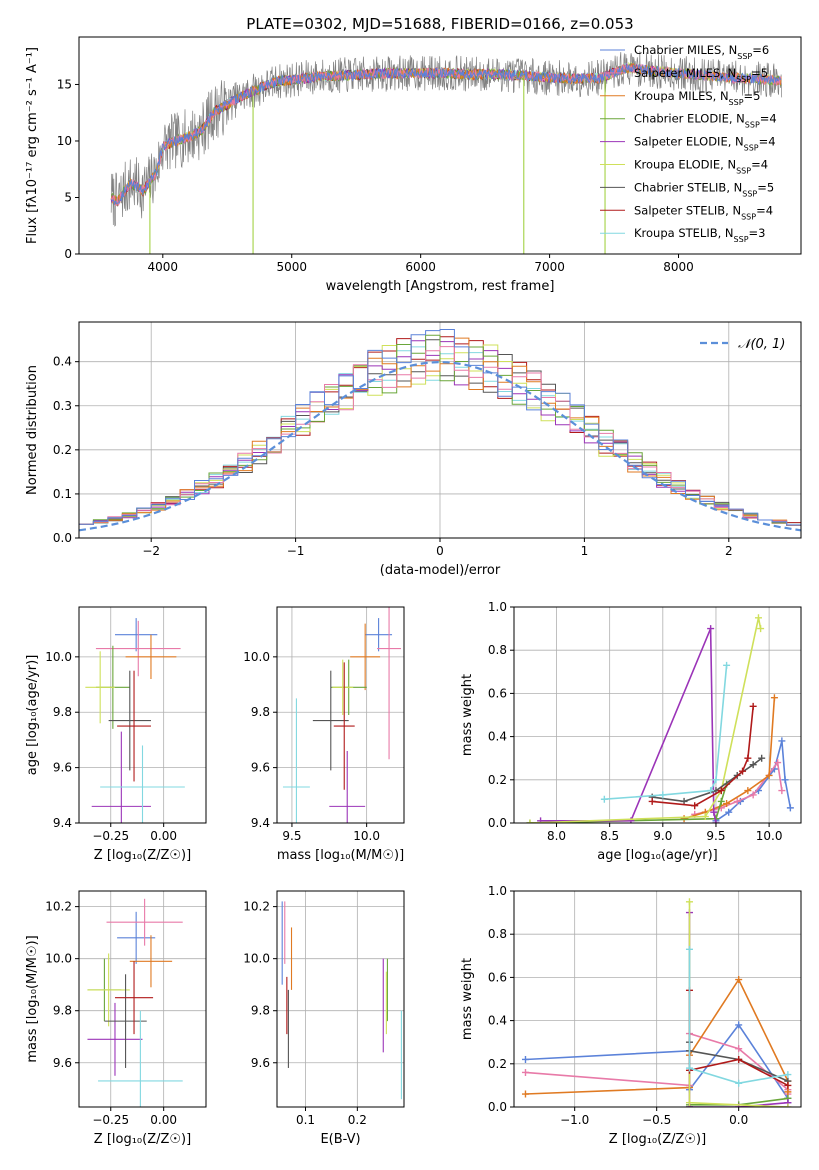 The width and height of the screenshot is (819, 1170). I want to click on mass-vs-extinction-frame, so click(340, 999).